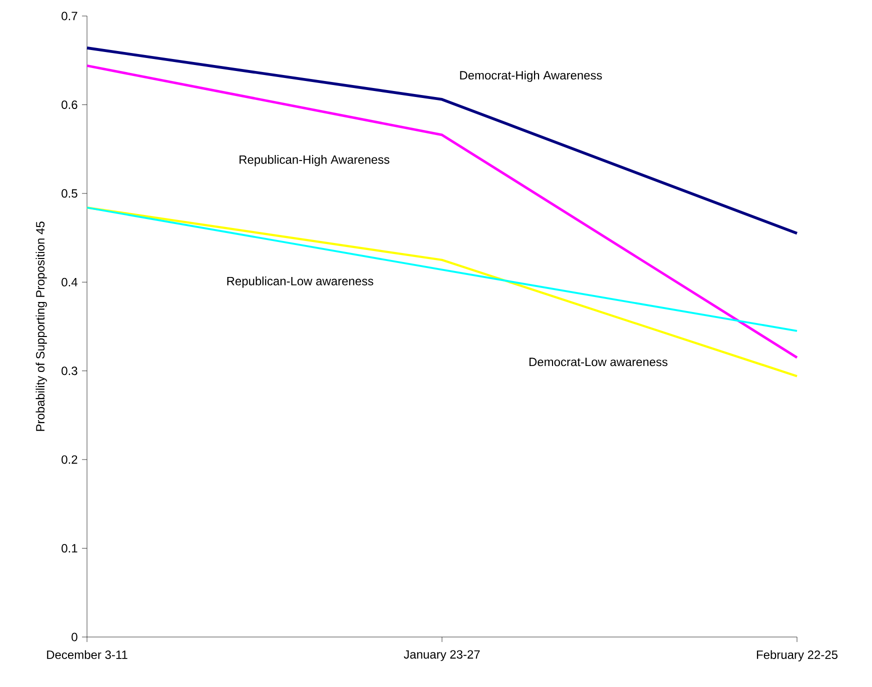 The image size is (872, 687). Describe the element at coordinates (70, 282) in the screenshot. I see `y-tick-label: 0.4` at that location.